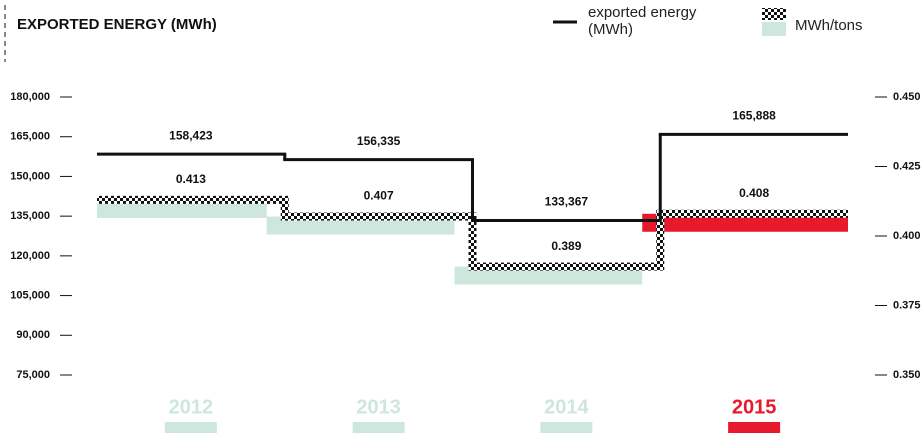 The height and width of the screenshot is (433, 924). Describe the element at coordinates (642, 21) in the screenshot. I see `legend-label: exported energy (MWh)` at that location.